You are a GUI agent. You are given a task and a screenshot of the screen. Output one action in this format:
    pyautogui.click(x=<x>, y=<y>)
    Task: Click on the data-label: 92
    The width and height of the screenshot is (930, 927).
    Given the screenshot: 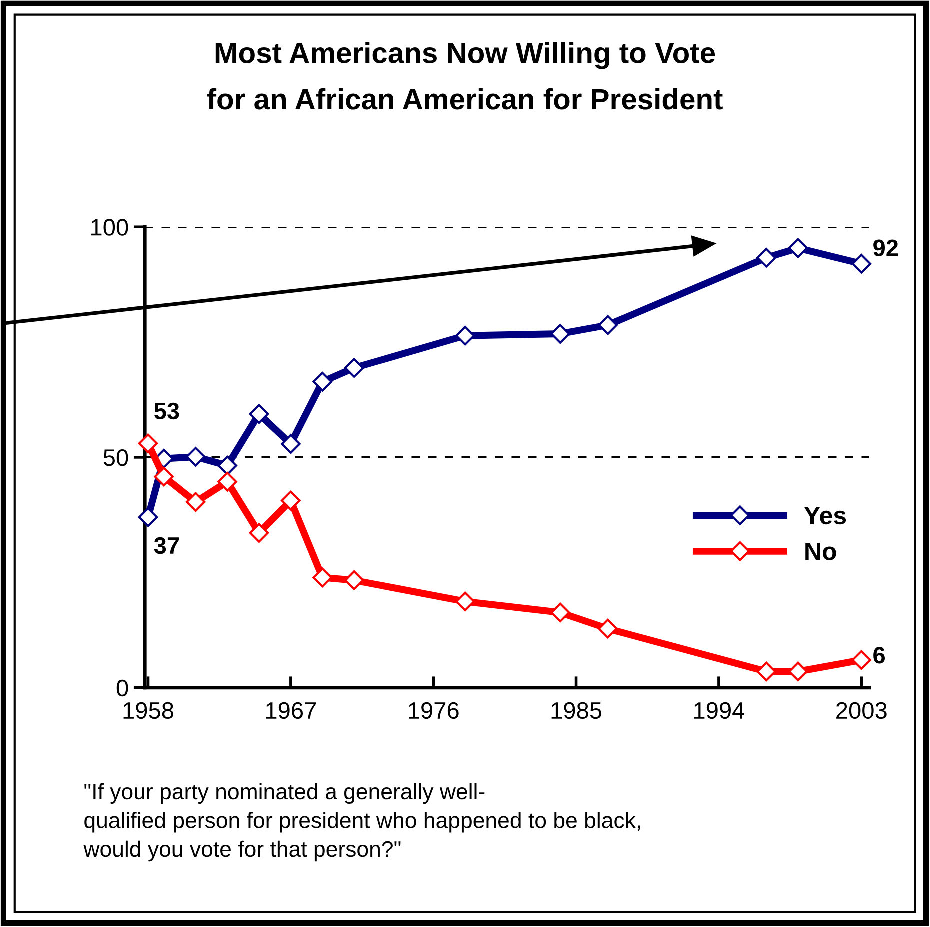 What is the action you would take?
    pyautogui.click(x=886, y=248)
    